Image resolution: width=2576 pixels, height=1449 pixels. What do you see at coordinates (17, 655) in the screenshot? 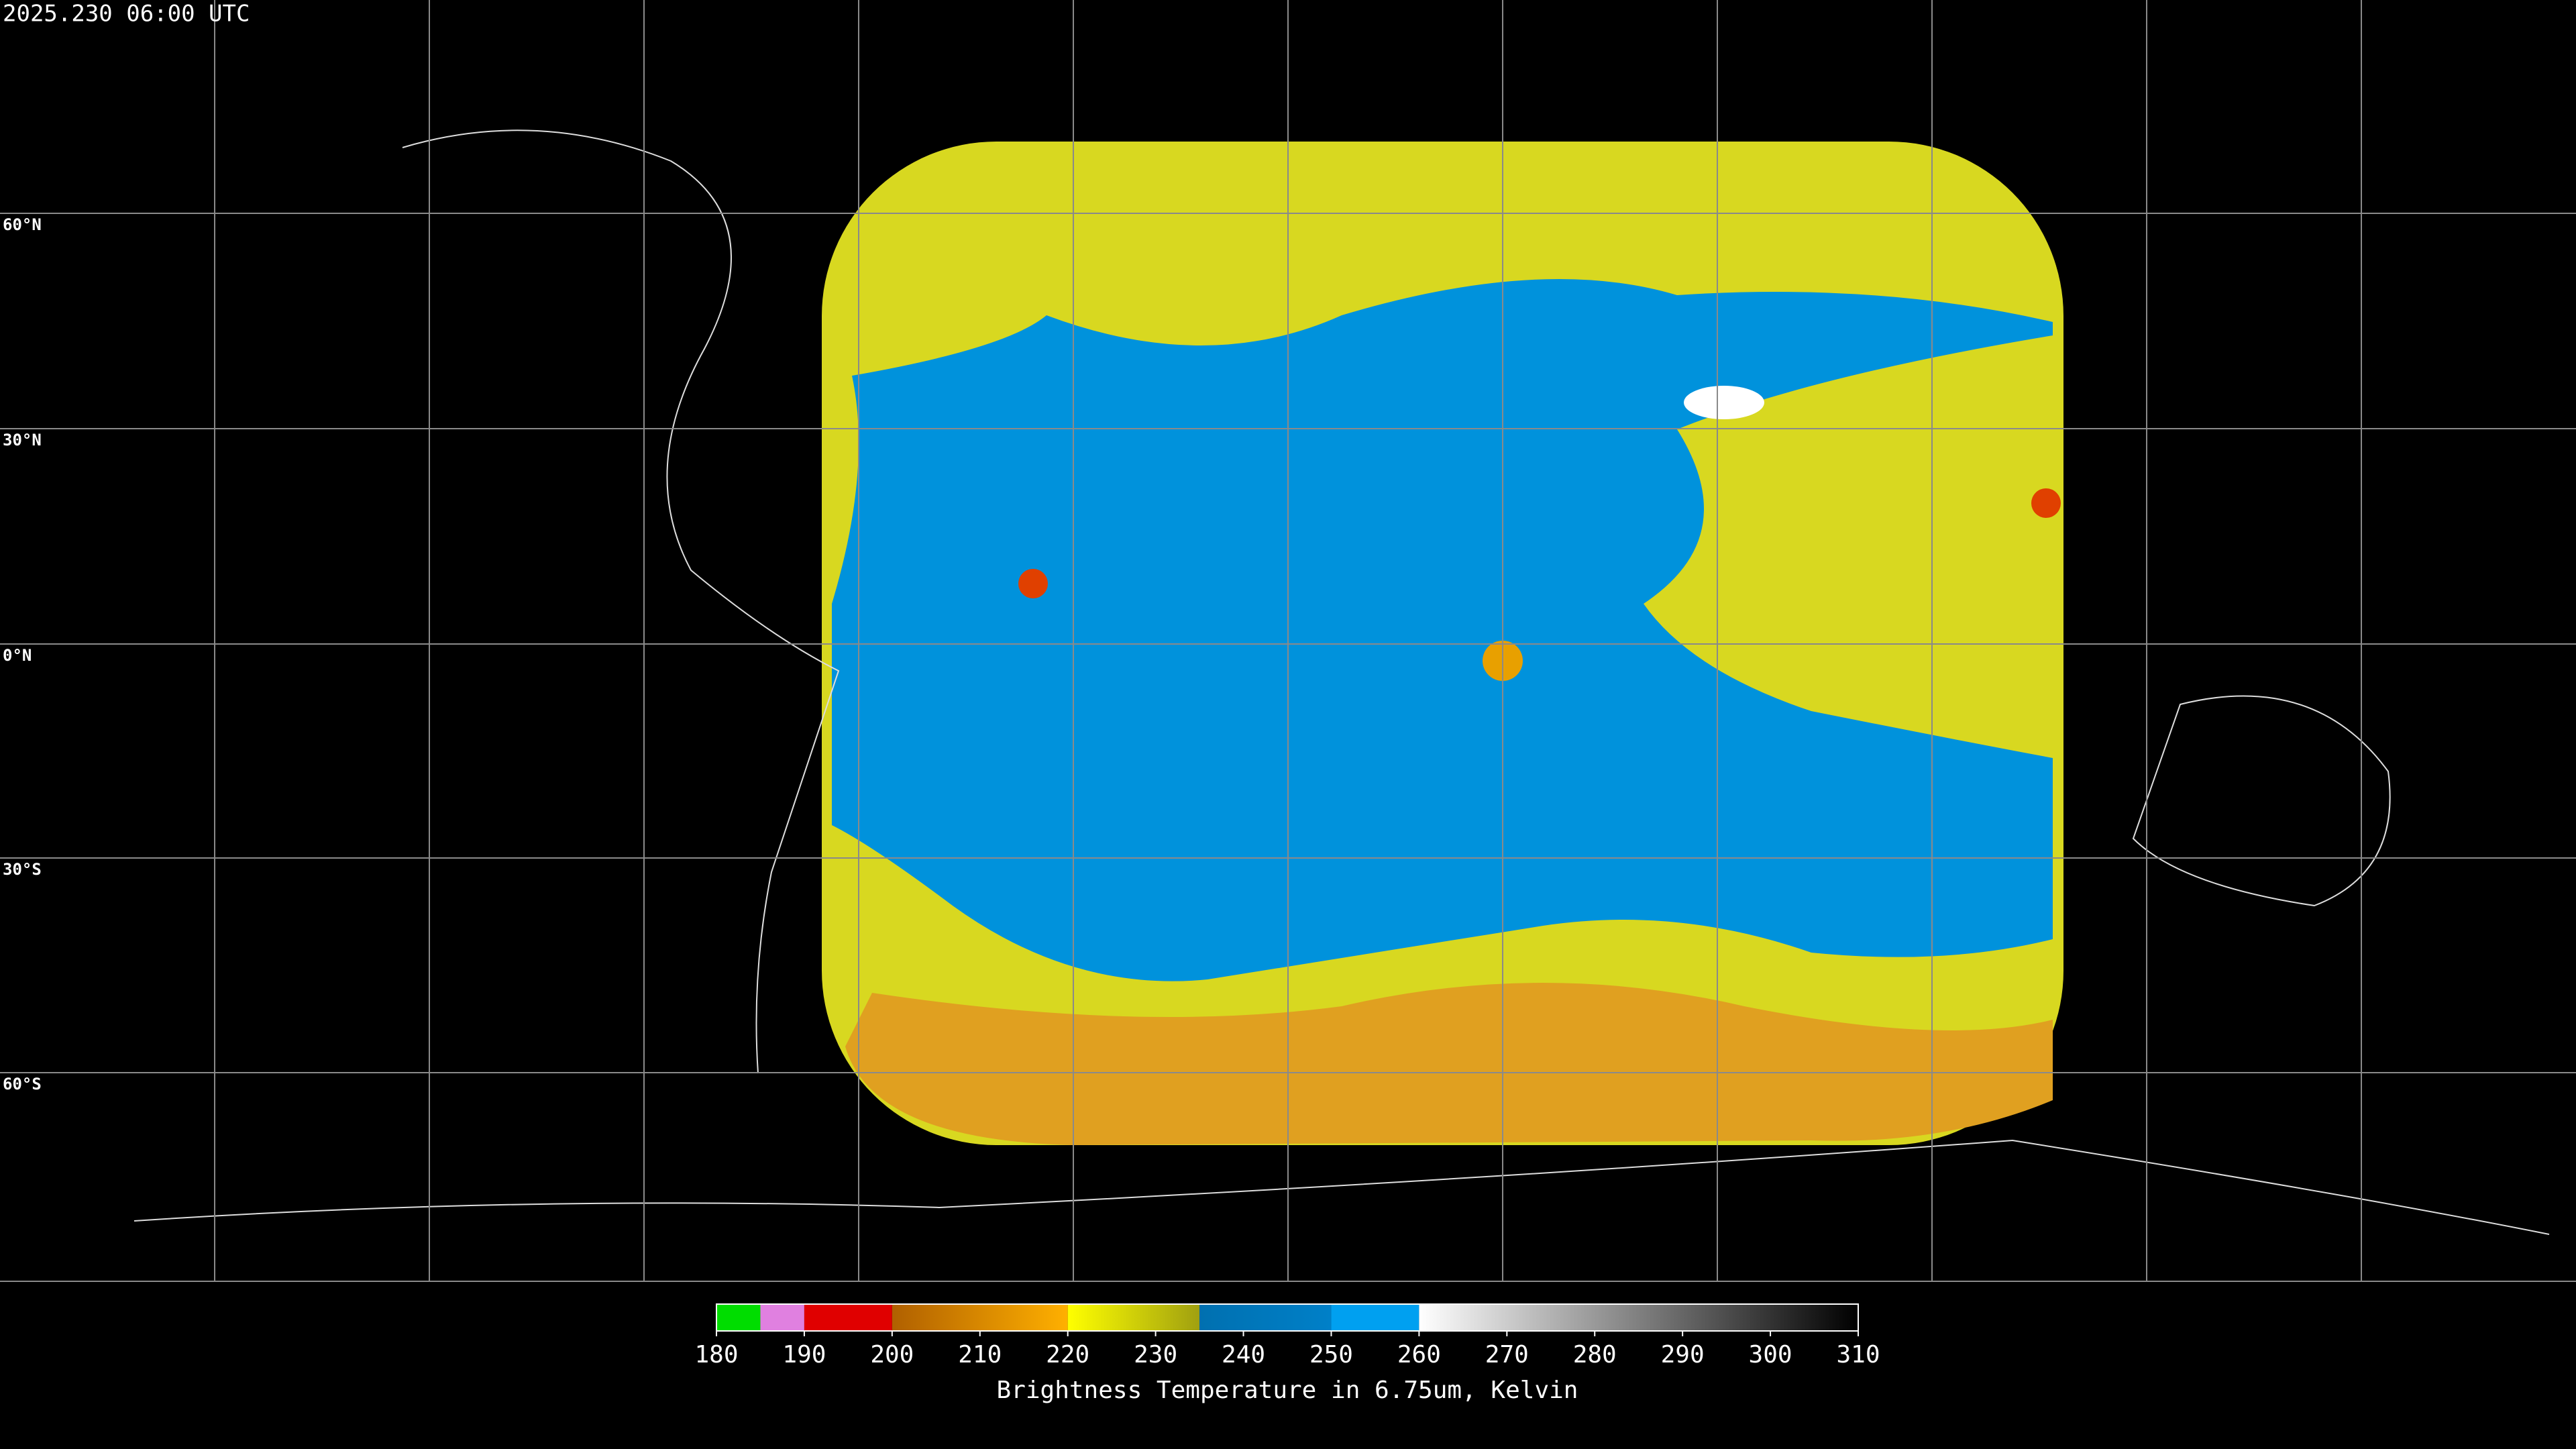
I see `latitude-label: 0°N` at bounding box center [17, 655].